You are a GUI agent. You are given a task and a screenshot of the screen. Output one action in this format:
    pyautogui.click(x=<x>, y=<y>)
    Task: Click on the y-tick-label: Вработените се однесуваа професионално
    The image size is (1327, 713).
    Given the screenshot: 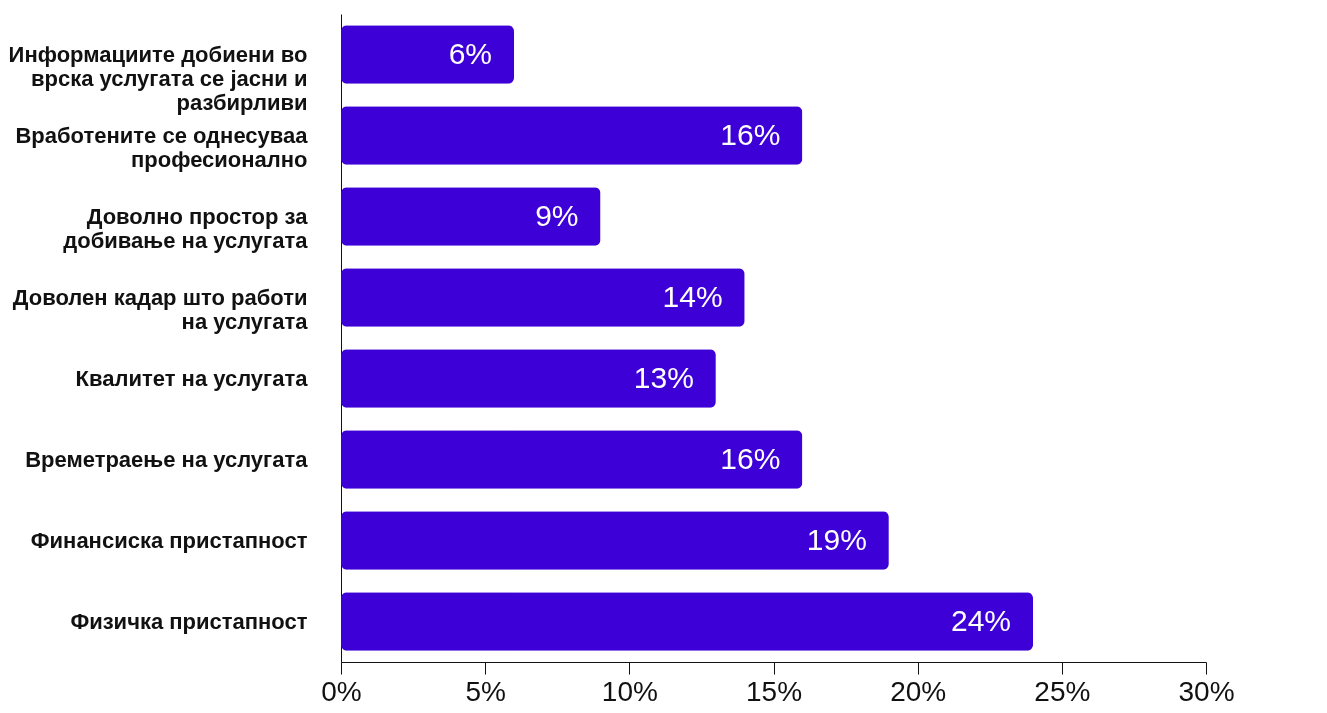 What is the action you would take?
    pyautogui.click(x=162, y=147)
    